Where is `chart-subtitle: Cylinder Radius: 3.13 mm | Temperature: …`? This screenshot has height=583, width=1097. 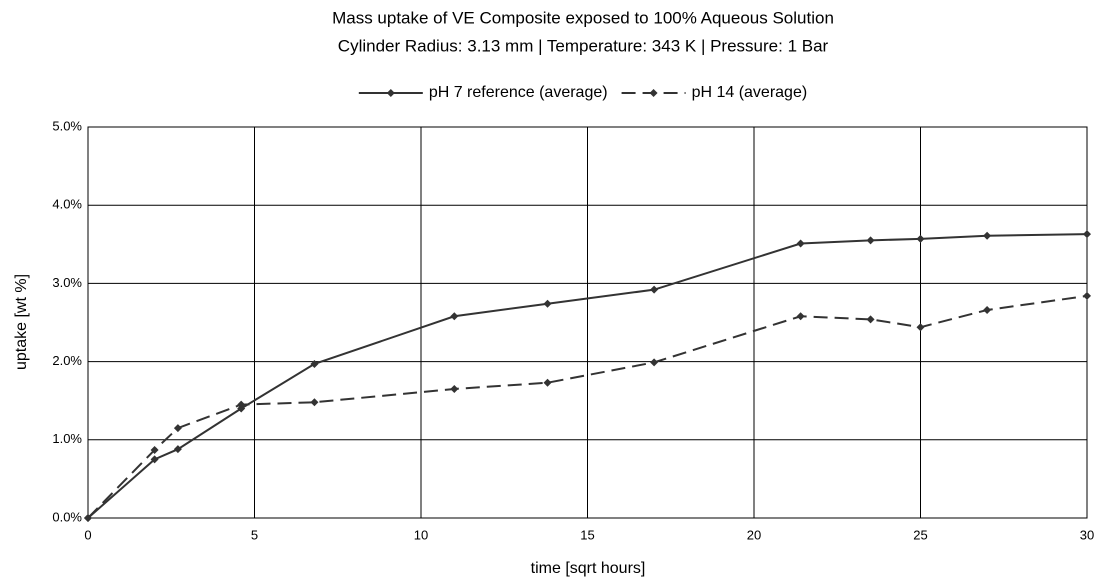 chart-subtitle: Cylinder Radius: 3.13 mm | Temperature: … is located at coordinates (583, 45).